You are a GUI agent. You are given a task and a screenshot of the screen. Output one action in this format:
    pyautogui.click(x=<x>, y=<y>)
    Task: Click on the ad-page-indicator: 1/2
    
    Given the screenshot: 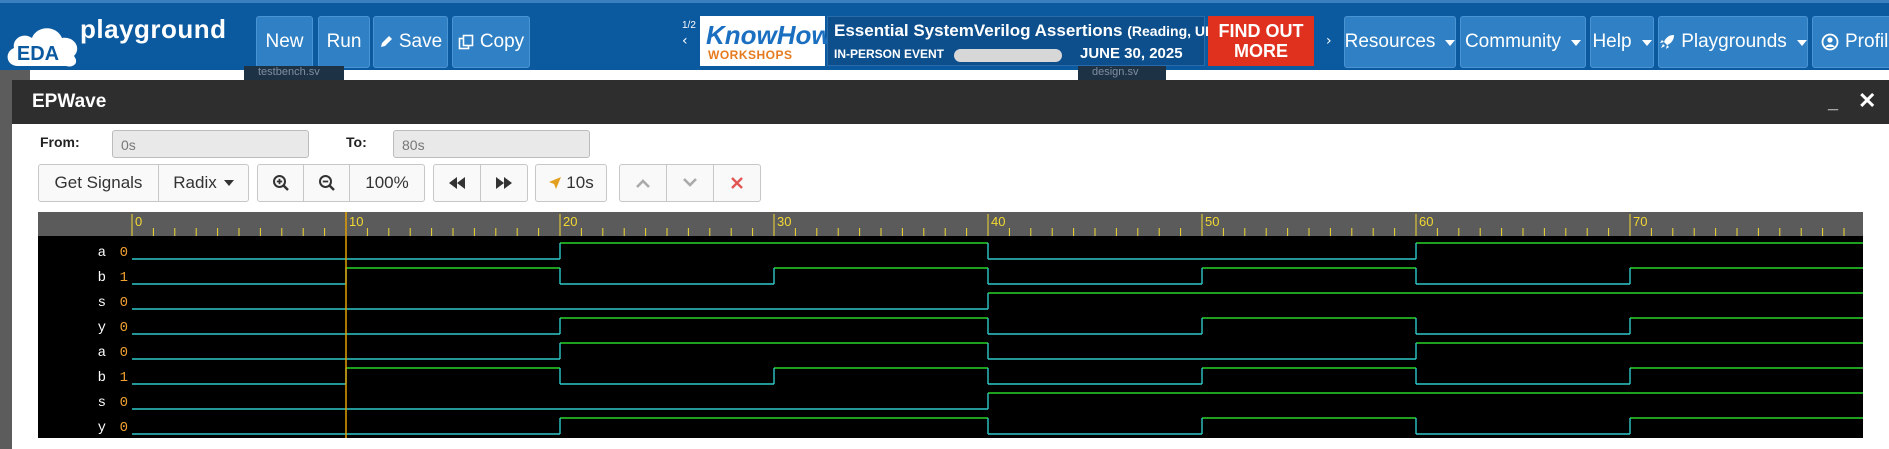 What is the action you would take?
    pyautogui.click(x=689, y=25)
    